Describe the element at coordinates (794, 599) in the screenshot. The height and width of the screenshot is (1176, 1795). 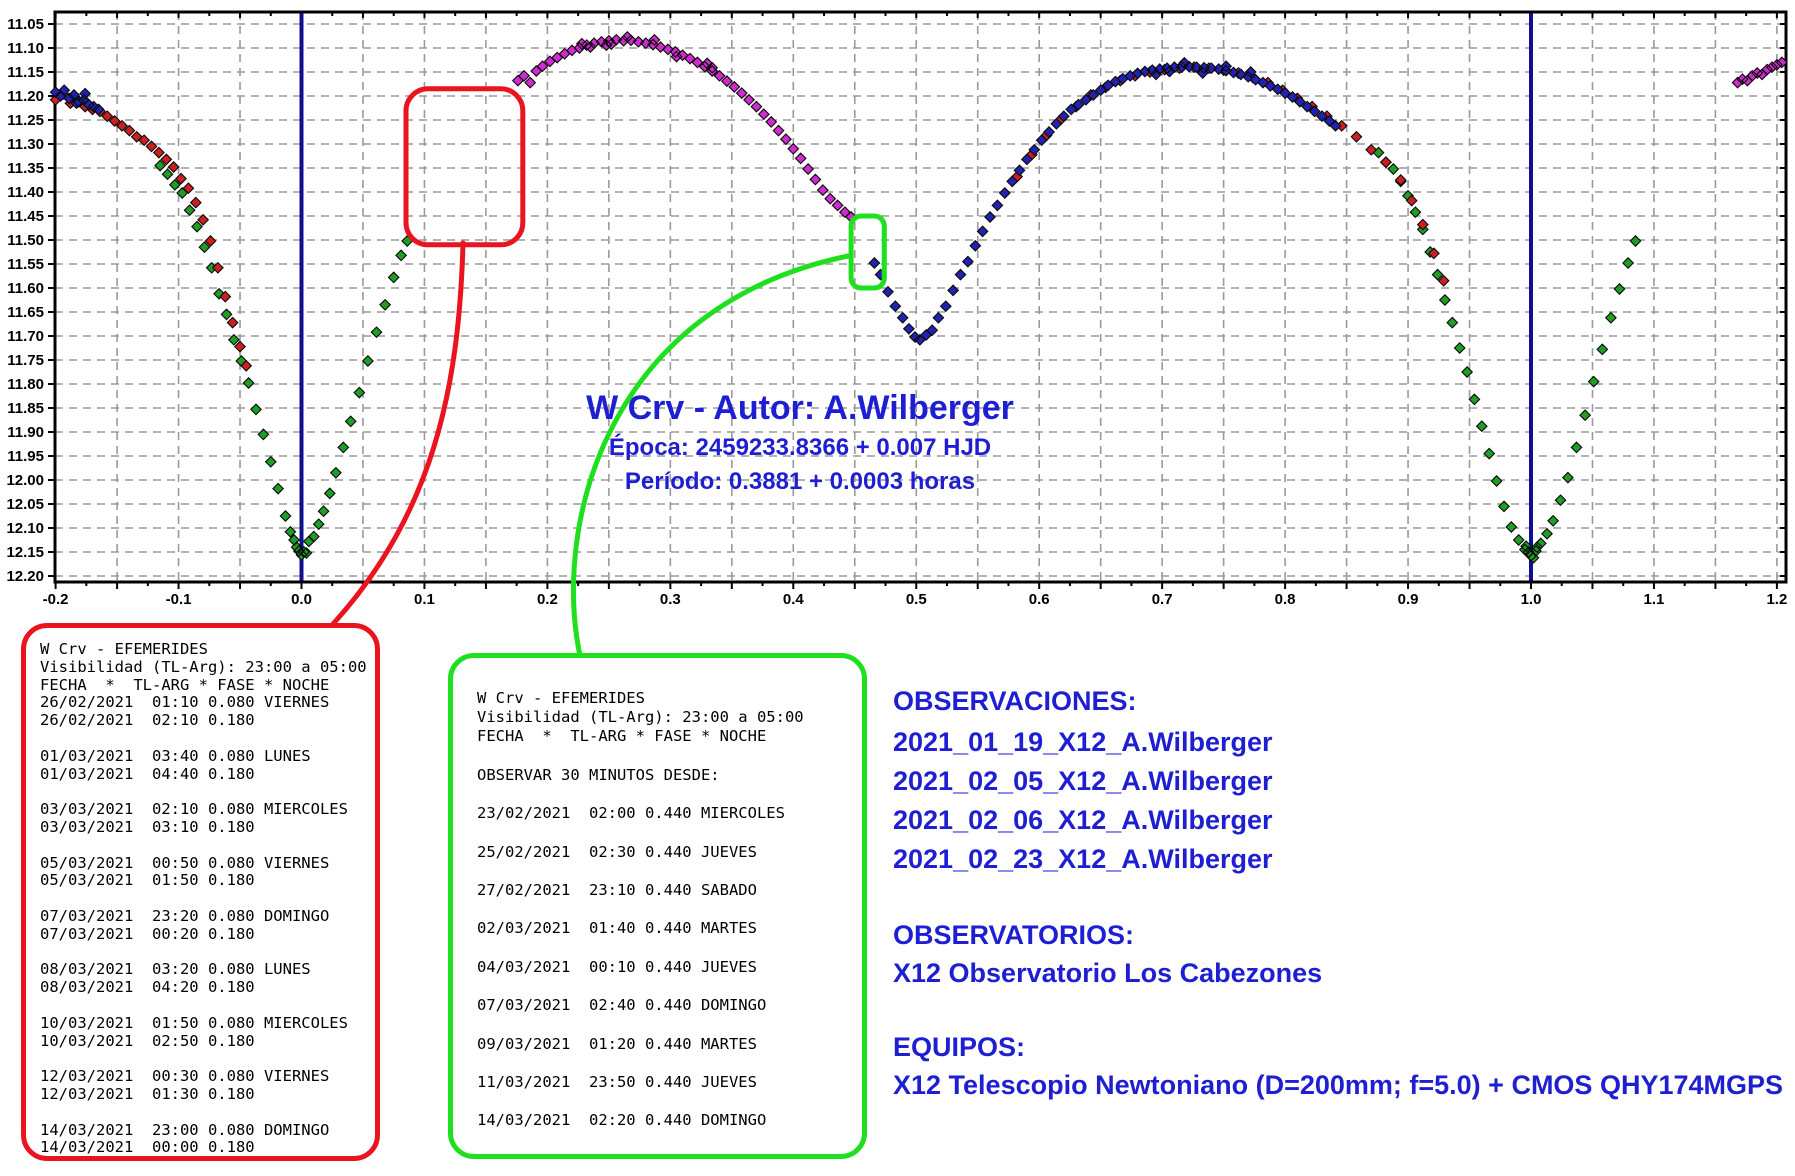
I see `svg-text: 0.4` at that location.